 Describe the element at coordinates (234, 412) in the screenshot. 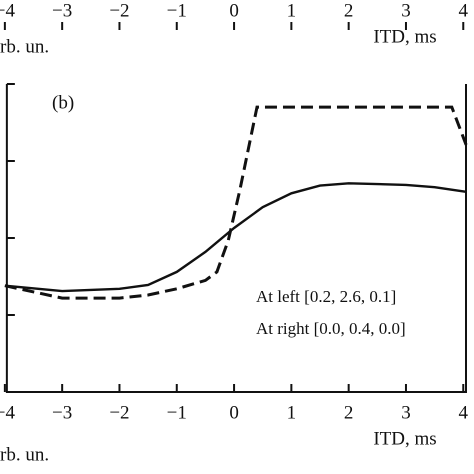

I see `x-tick-label: 0` at that location.